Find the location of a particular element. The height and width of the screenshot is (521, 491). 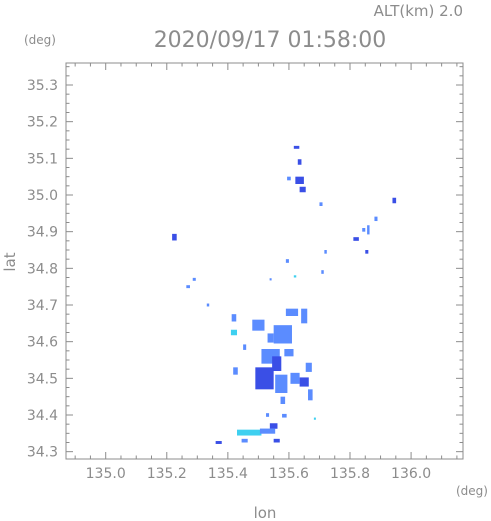

y-tick-label: 34.5 is located at coordinates (42, 379).